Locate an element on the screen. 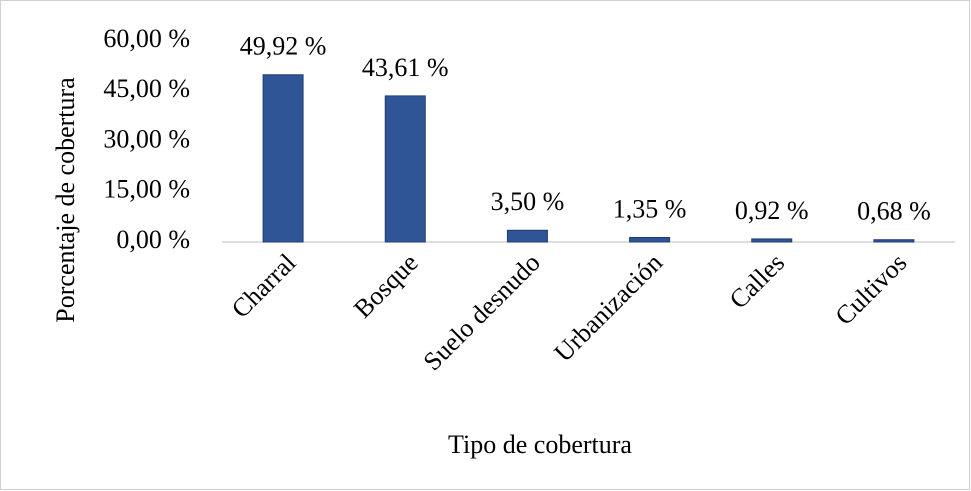 The image size is (971, 491). value-label: 1,35 % is located at coordinates (650, 208).